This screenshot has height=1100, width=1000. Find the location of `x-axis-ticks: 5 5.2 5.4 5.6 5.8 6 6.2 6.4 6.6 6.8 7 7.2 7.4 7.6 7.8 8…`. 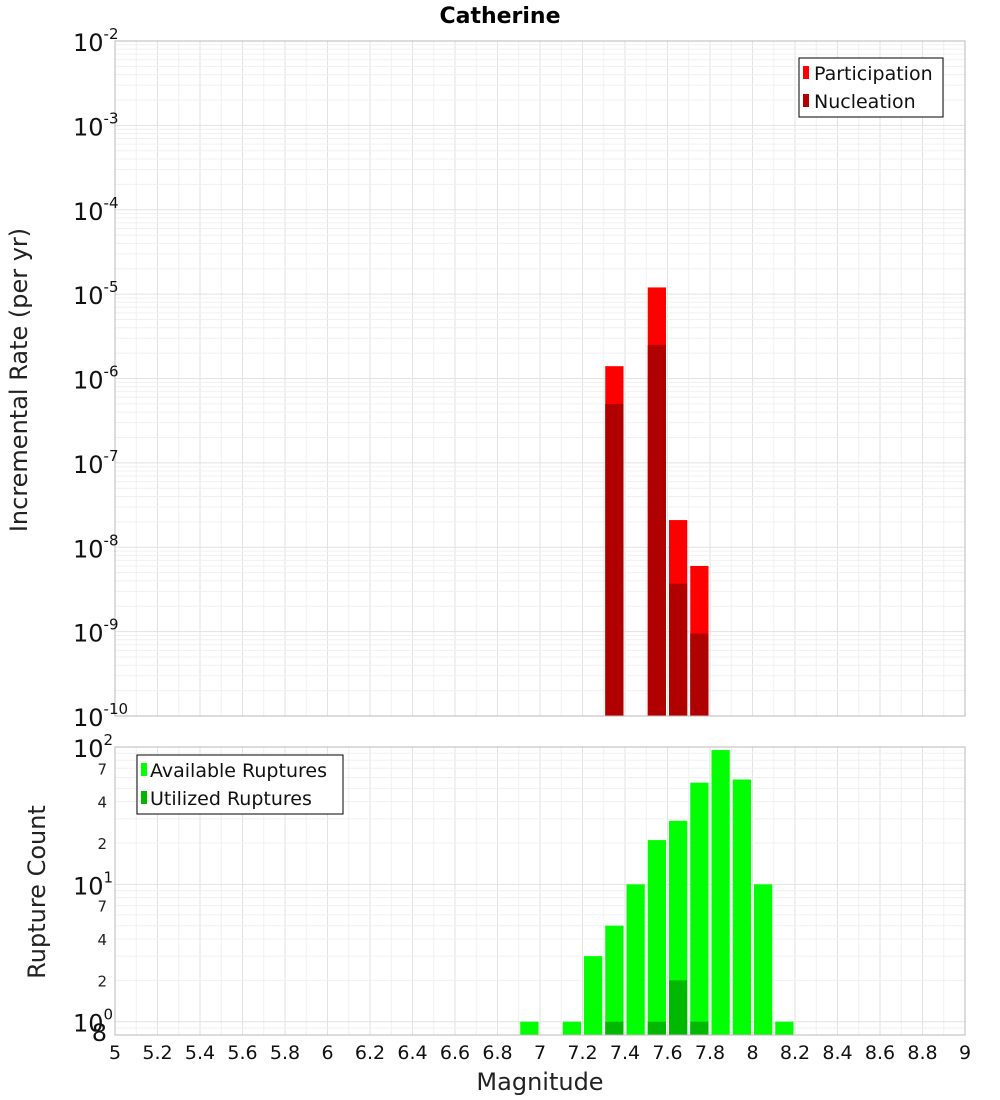

x-axis-ticks: 5 5.2 5.4 5.6 5.8 6 6.2 6.4 6.6 6.8 7 7.2 7.4 7.6 7.8 8… is located at coordinates (540, 1053).